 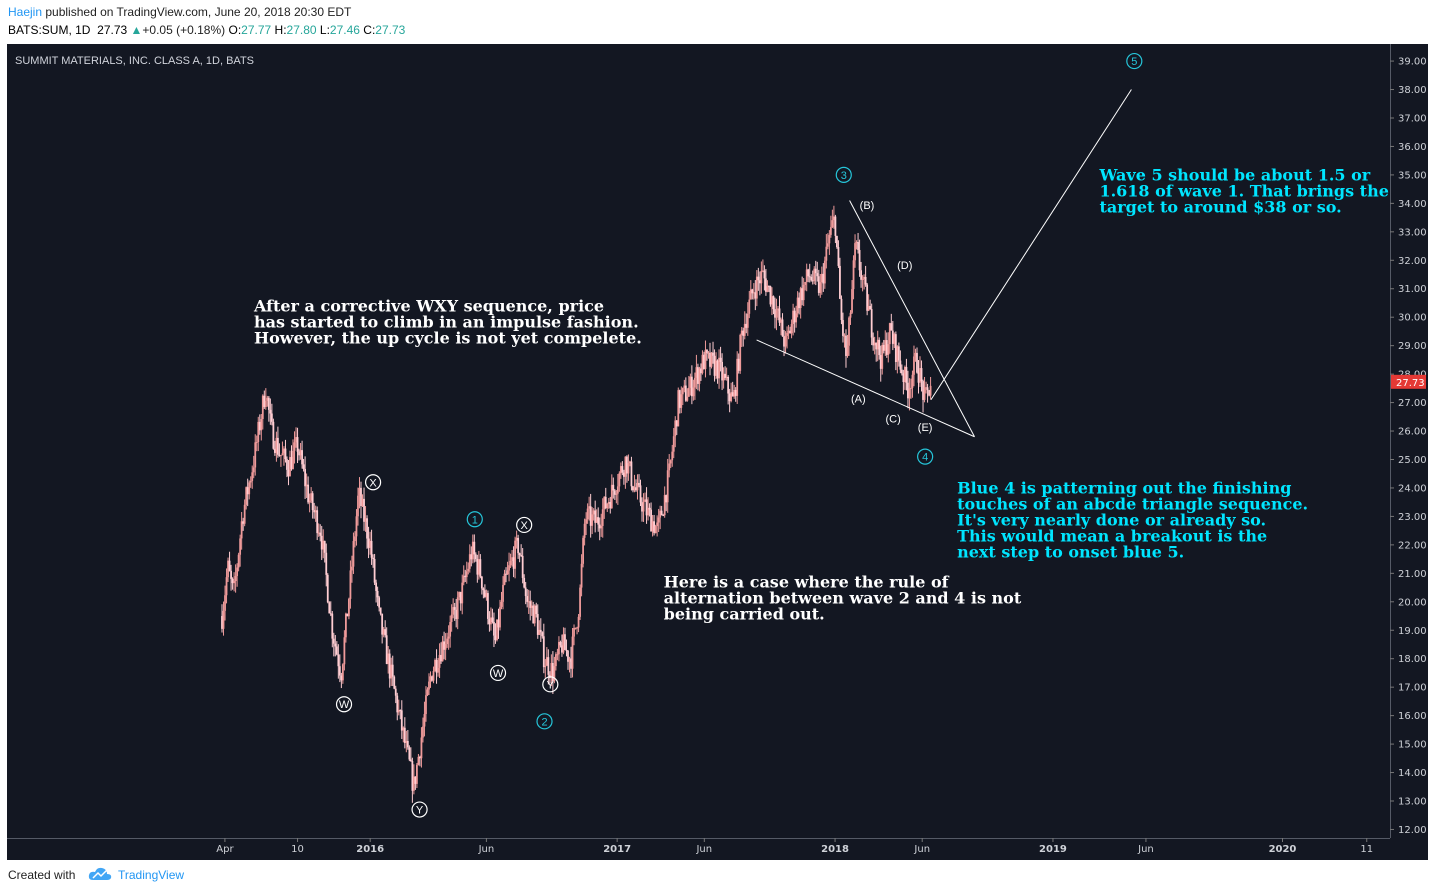 I want to click on open-value: 27.77, so click(x=256, y=30).